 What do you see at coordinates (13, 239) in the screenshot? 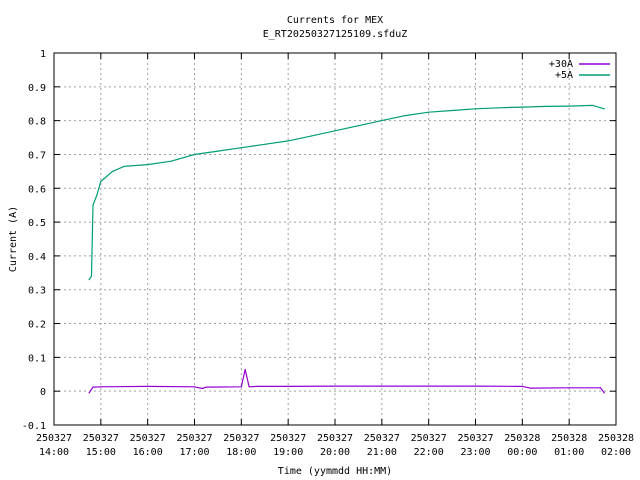
I see `y-axis-label: Current (A)` at bounding box center [13, 239].